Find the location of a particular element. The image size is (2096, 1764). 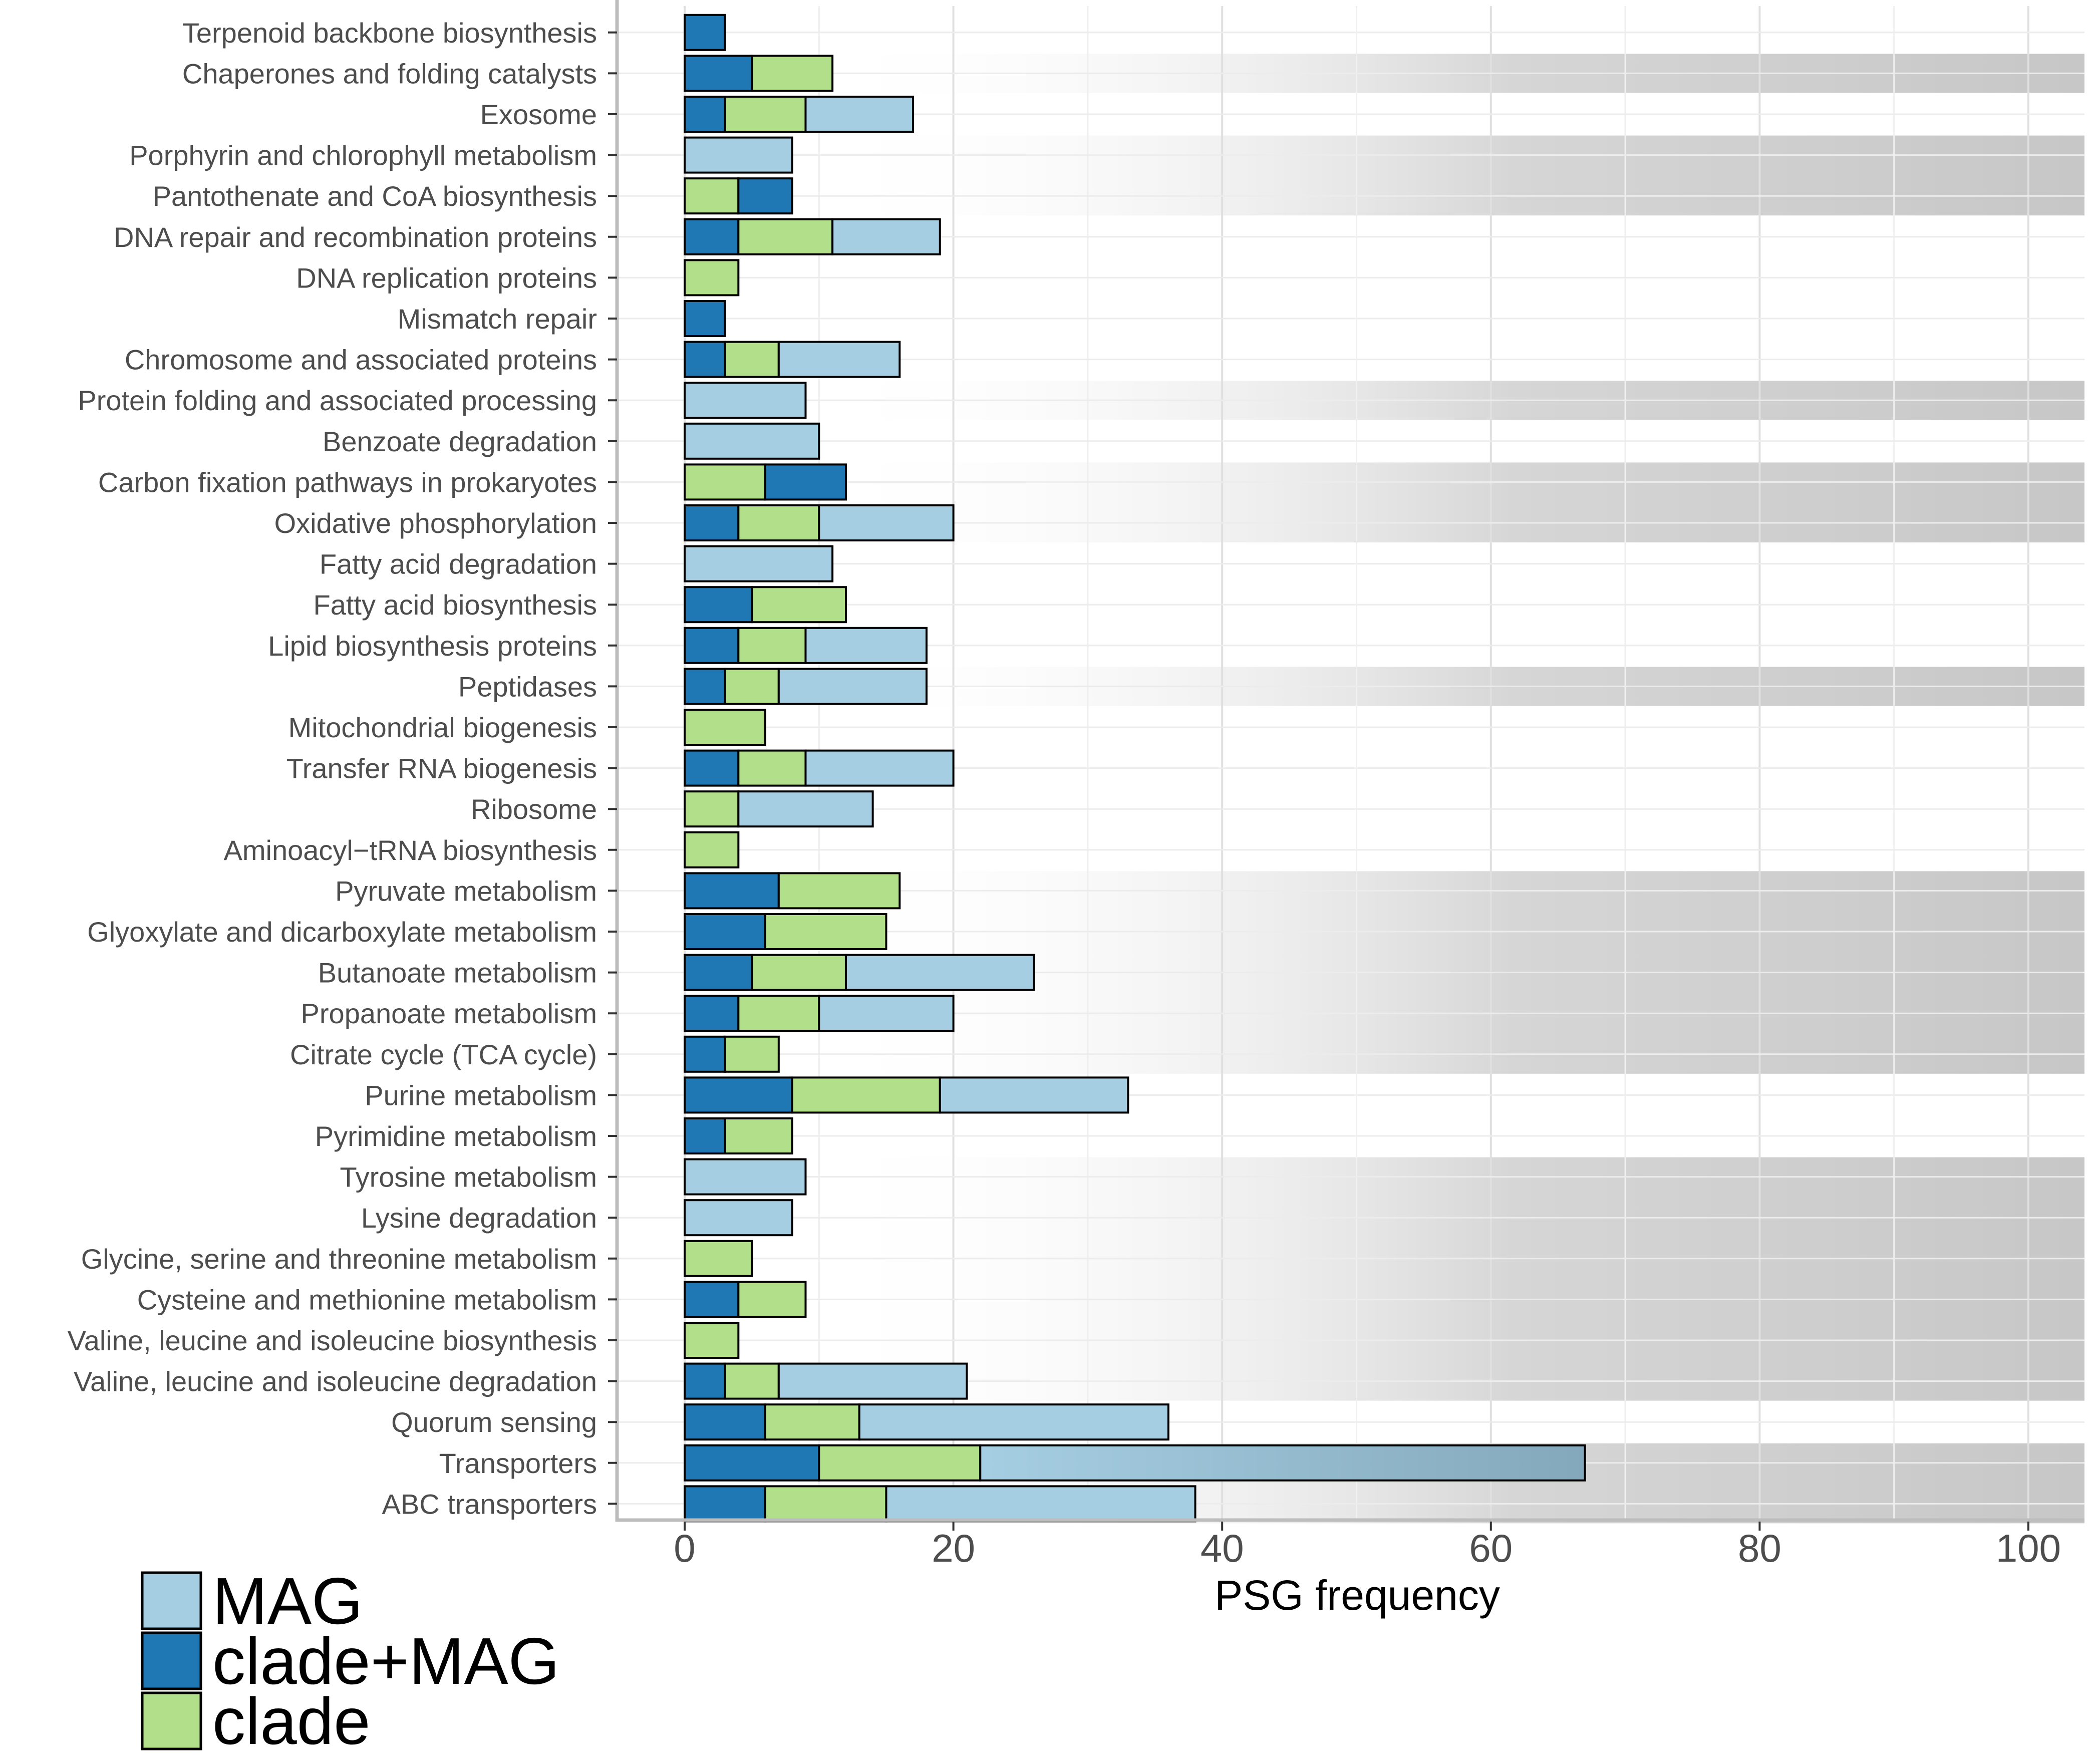

y-tick-label: DNA repair and recombination proteins is located at coordinates (355, 237).